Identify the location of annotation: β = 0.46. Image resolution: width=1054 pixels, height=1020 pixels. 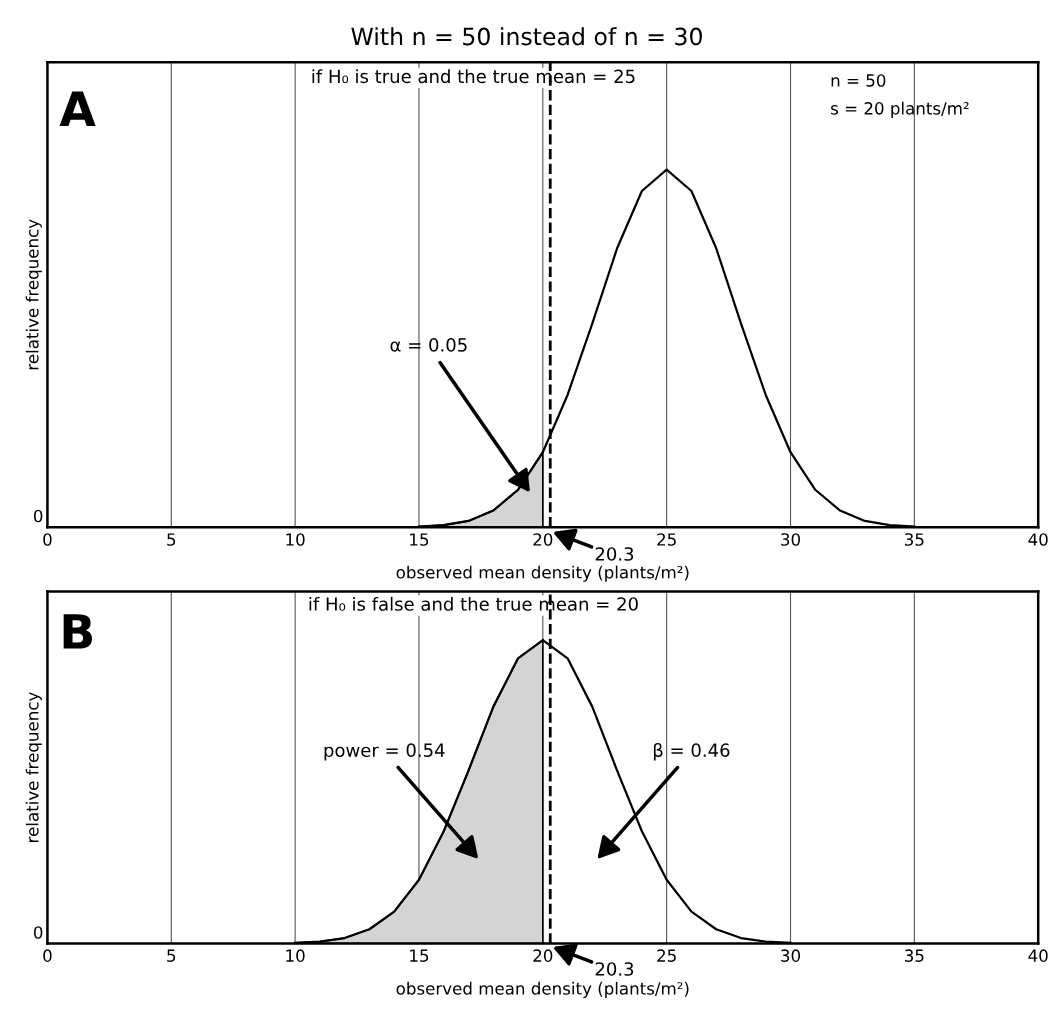
(691, 751).